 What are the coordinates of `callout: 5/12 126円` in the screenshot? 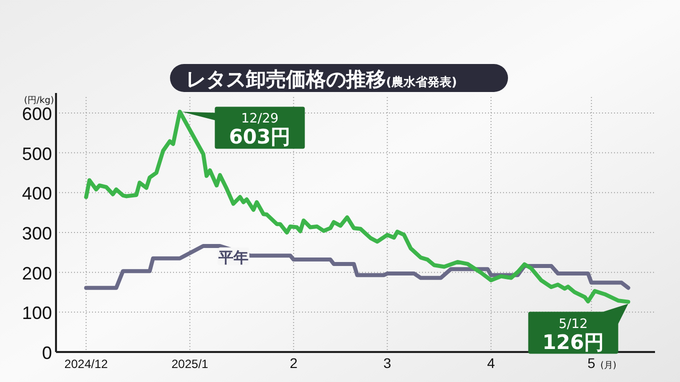 It's located at (578, 329).